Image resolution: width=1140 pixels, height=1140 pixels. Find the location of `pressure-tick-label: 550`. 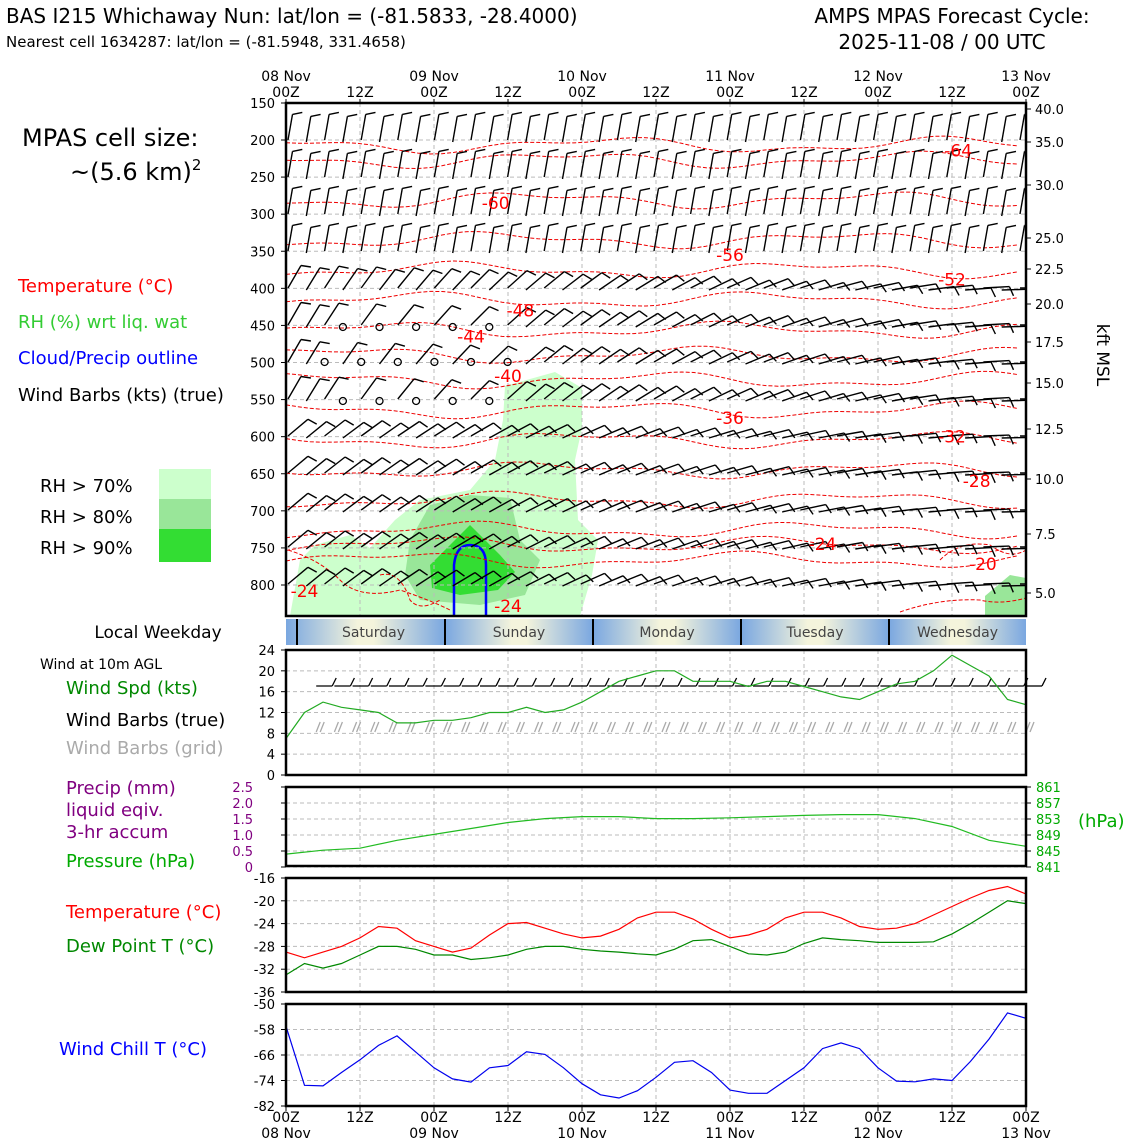

pressure-tick-label: 550 is located at coordinates (262, 401).